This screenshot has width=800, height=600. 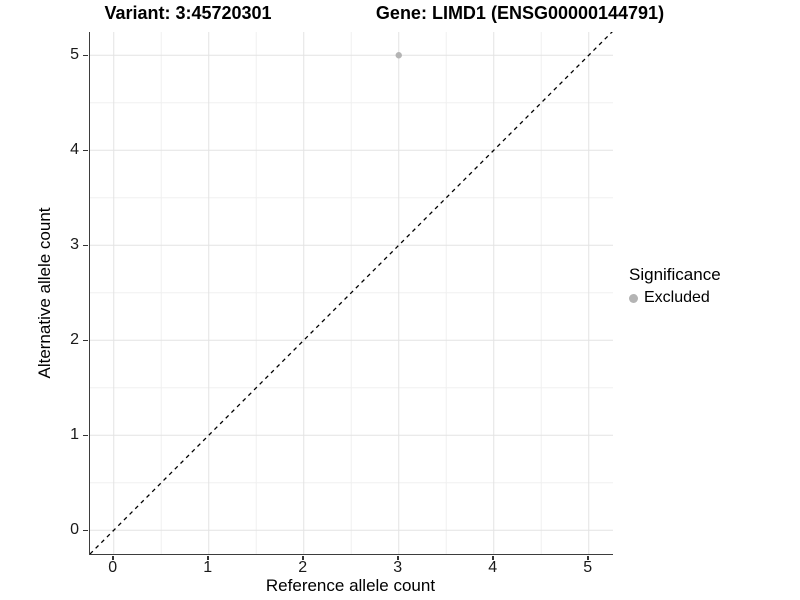 I want to click on y-tick-label: 3, so click(x=74, y=245).